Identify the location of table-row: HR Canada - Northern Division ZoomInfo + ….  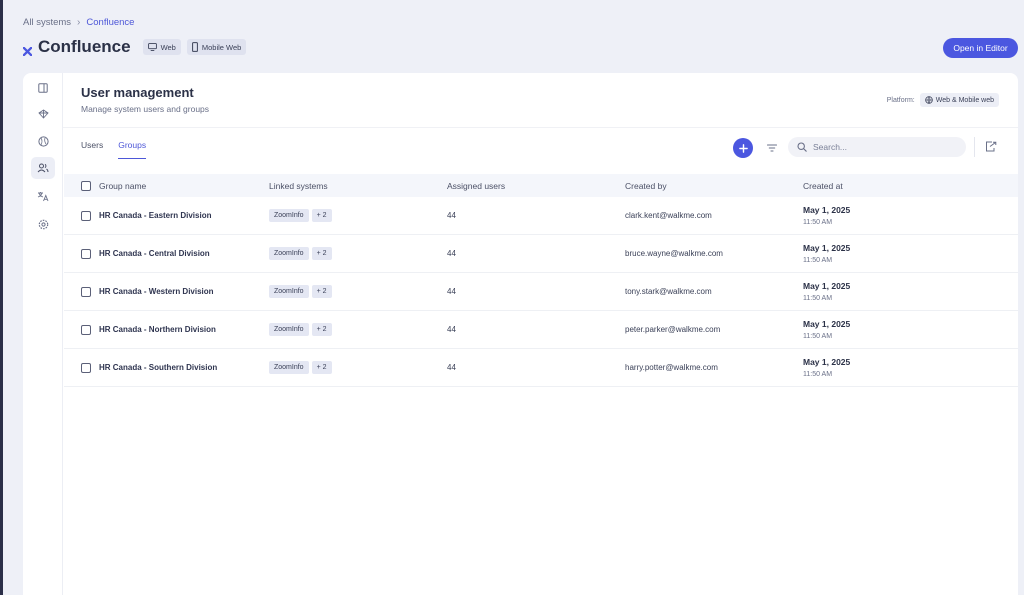
(541, 330).